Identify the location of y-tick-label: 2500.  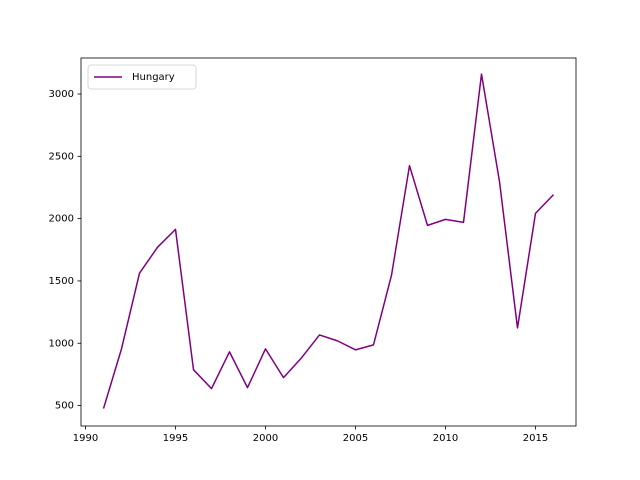
(61, 156).